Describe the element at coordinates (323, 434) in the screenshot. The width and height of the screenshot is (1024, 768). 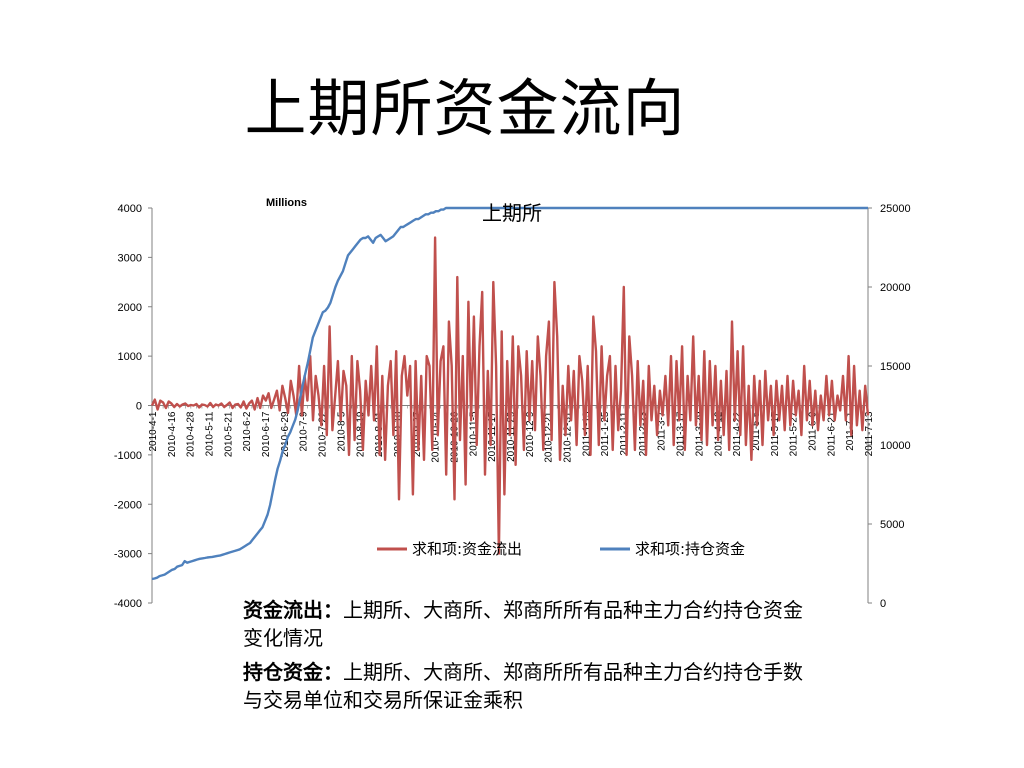
I see `x-tick-label: 2010-7-22` at that location.